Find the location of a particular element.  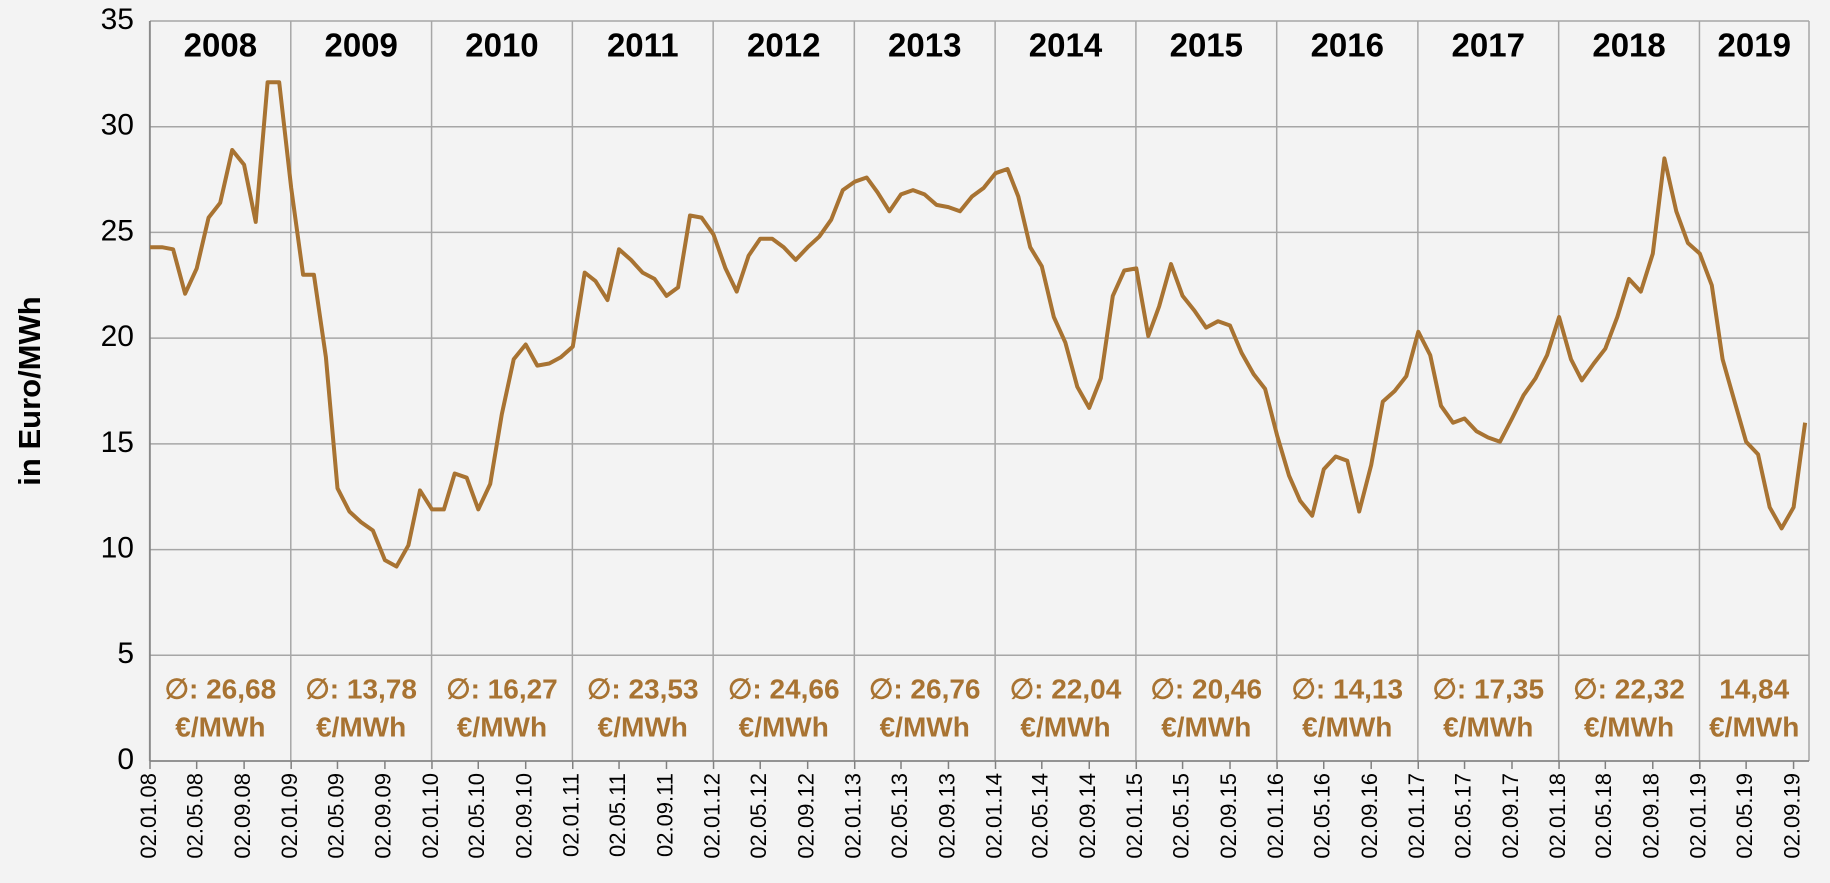

x-tick-label: 02.09.09 is located at coordinates (383, 816).